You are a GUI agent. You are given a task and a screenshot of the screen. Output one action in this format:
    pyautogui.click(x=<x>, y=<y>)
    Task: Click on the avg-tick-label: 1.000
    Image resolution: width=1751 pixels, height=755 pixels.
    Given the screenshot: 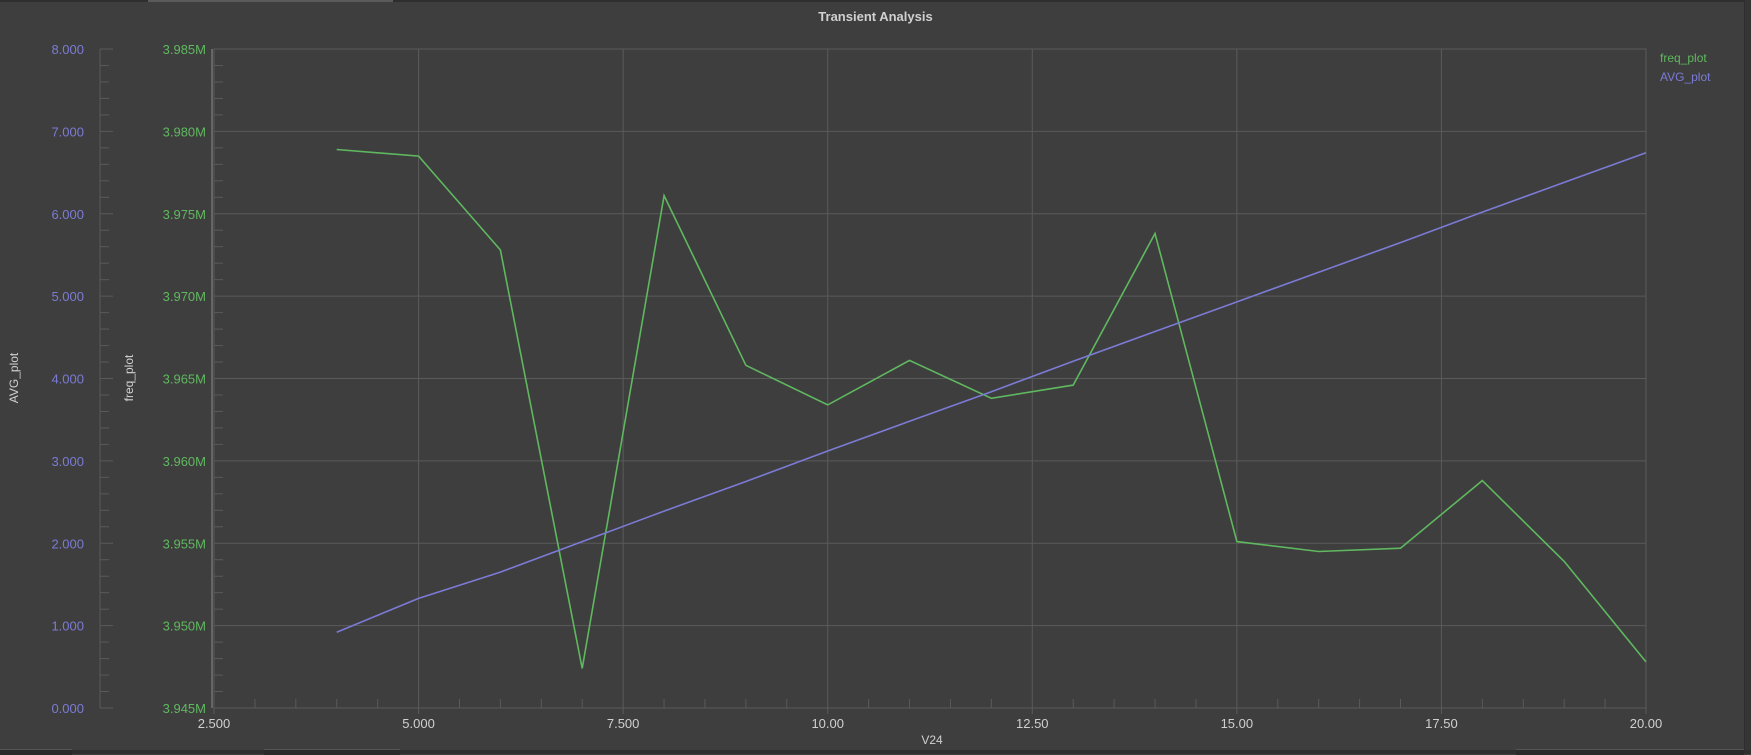 What is the action you would take?
    pyautogui.click(x=67, y=626)
    